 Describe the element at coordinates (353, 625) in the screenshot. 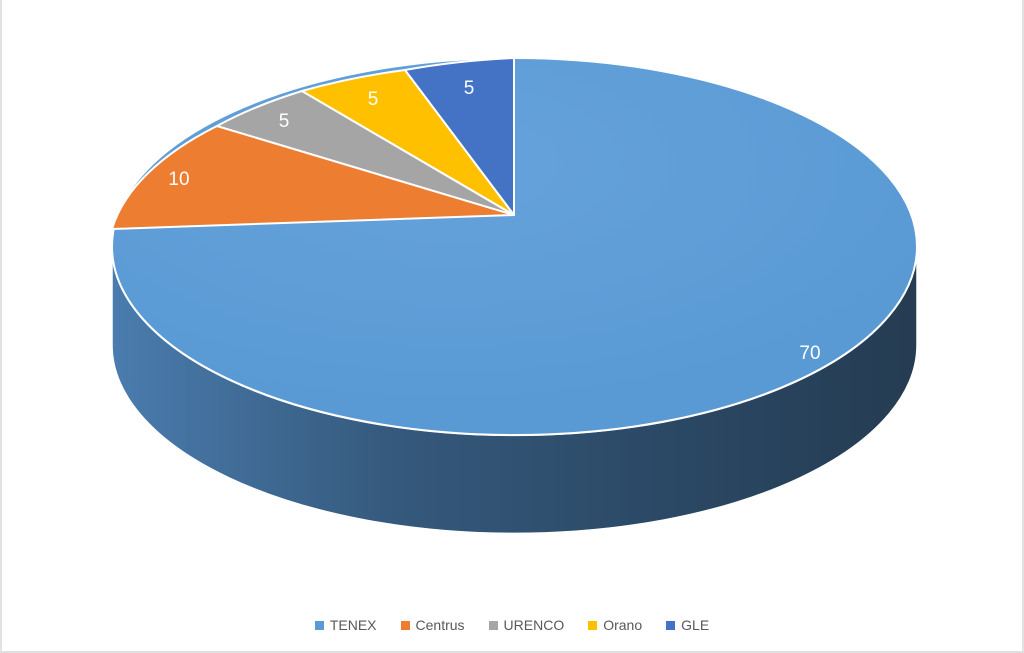

I see `legend-label-tenex: TENEX` at that location.